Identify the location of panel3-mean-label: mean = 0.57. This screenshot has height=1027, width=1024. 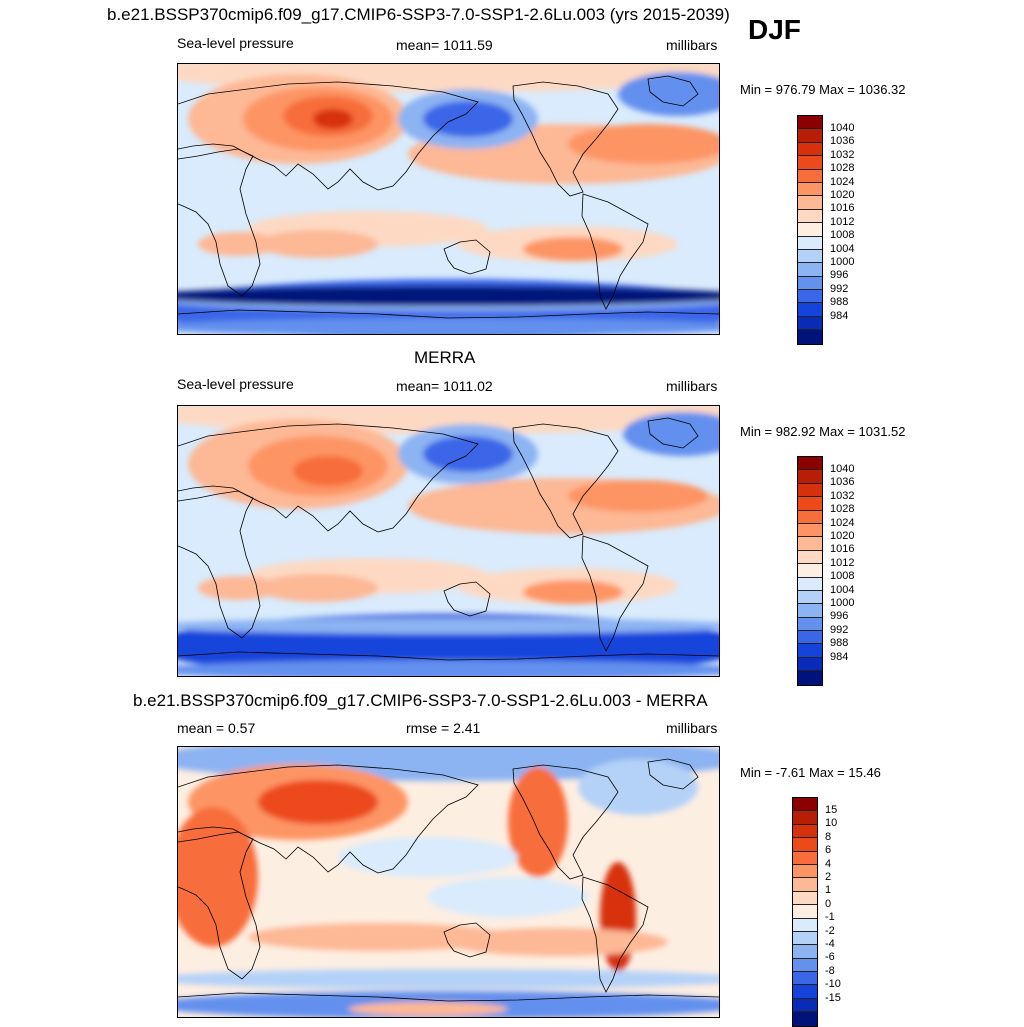
(216, 728).